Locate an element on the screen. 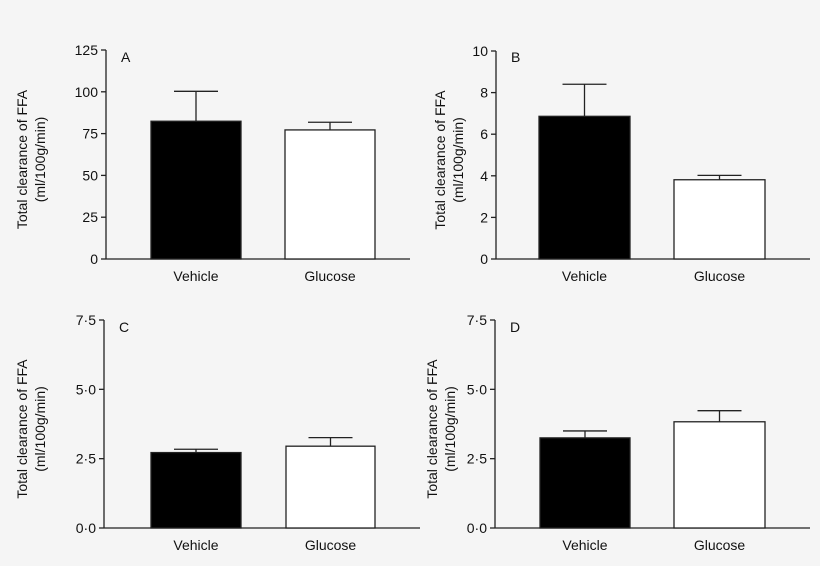 The width and height of the screenshot is (820, 566). panel-label: B is located at coordinates (515, 57).